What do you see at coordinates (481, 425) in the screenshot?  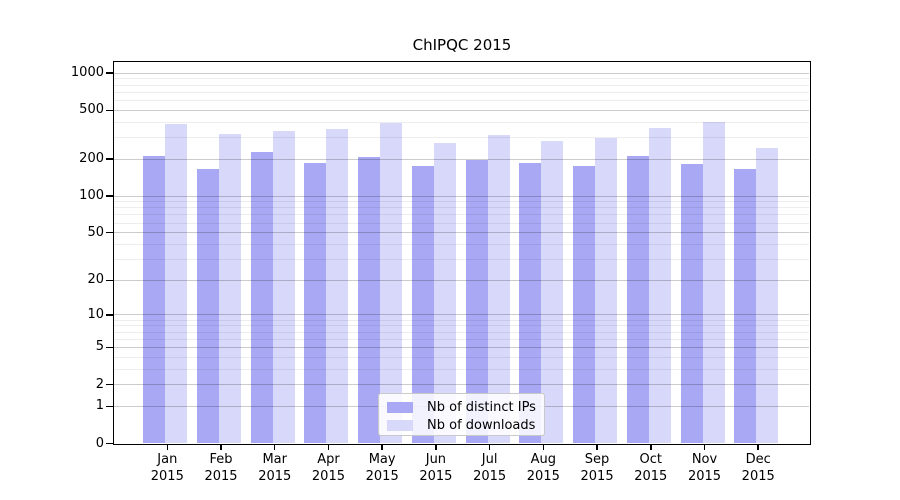 I see `legend-label-downloads: Nb of downloads` at bounding box center [481, 425].